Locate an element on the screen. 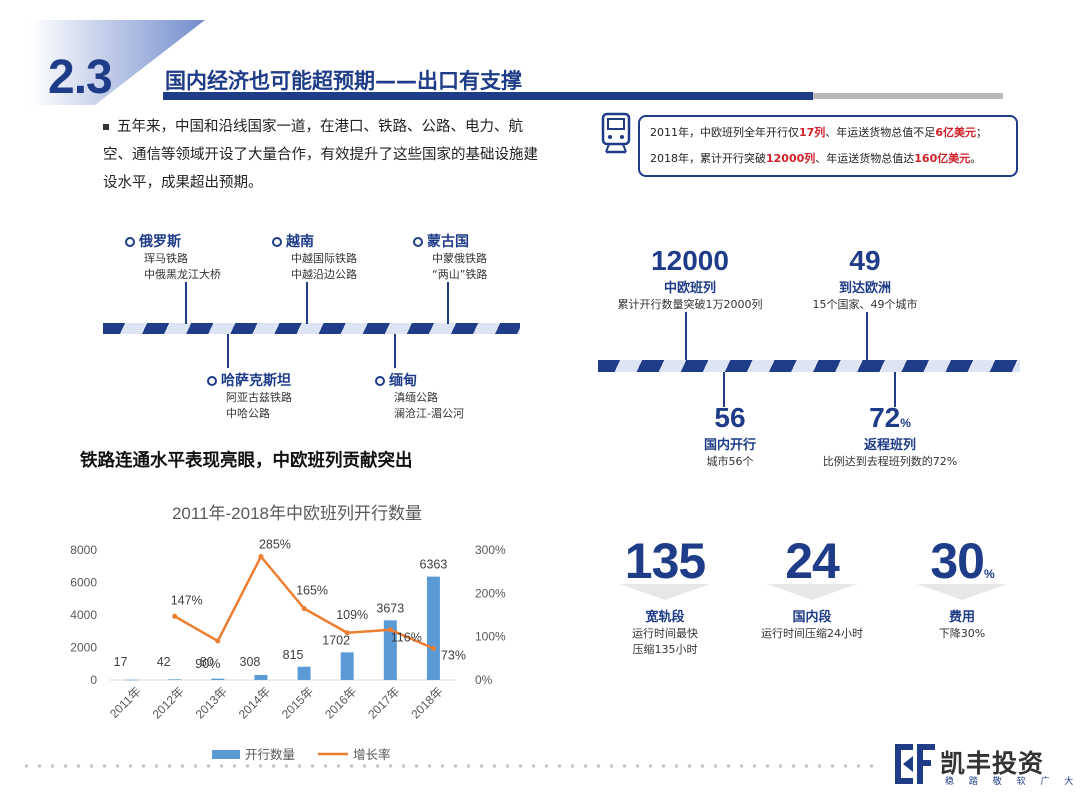 Image resolution: width=1080 pixels, height=810 pixels. bar-value-label: 80 is located at coordinates (207, 662).